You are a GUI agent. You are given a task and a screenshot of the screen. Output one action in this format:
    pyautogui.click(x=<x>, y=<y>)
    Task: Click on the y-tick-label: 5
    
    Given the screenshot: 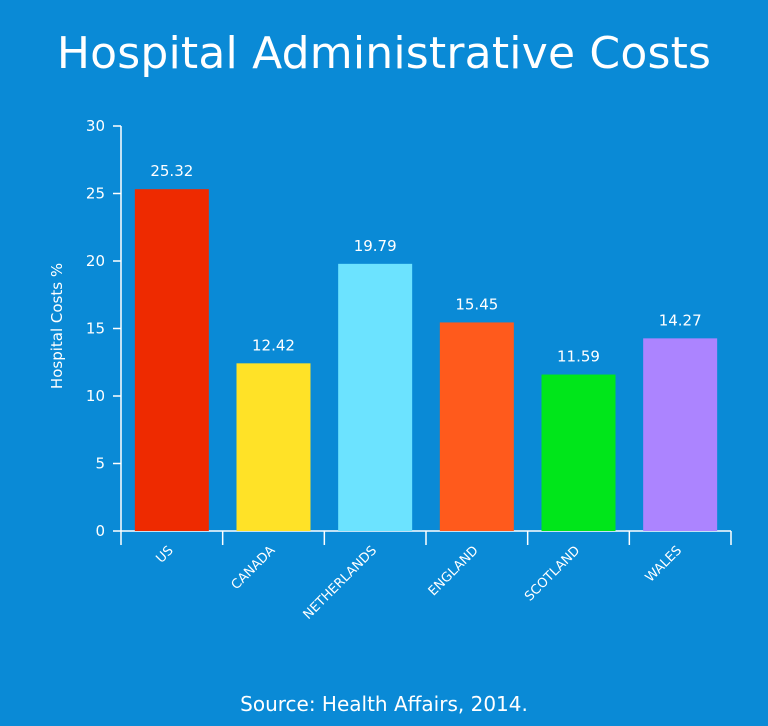 What is the action you would take?
    pyautogui.click(x=100, y=464)
    